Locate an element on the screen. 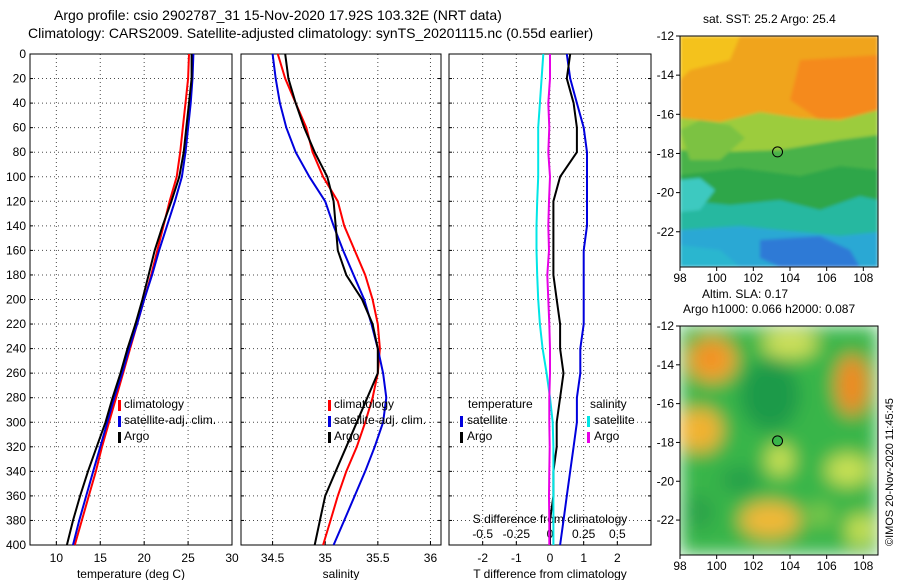 This screenshot has width=900, height=580. x-tick-label: 15 is located at coordinates (101, 558).